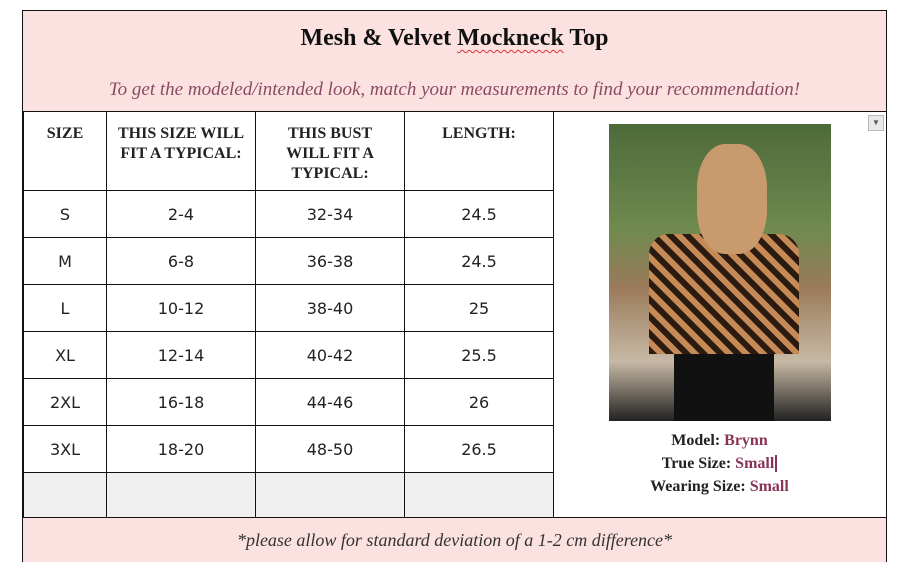 This screenshot has width=906, height=573. What do you see at coordinates (479, 449) in the screenshot?
I see `table-cell: 26.5` at bounding box center [479, 449].